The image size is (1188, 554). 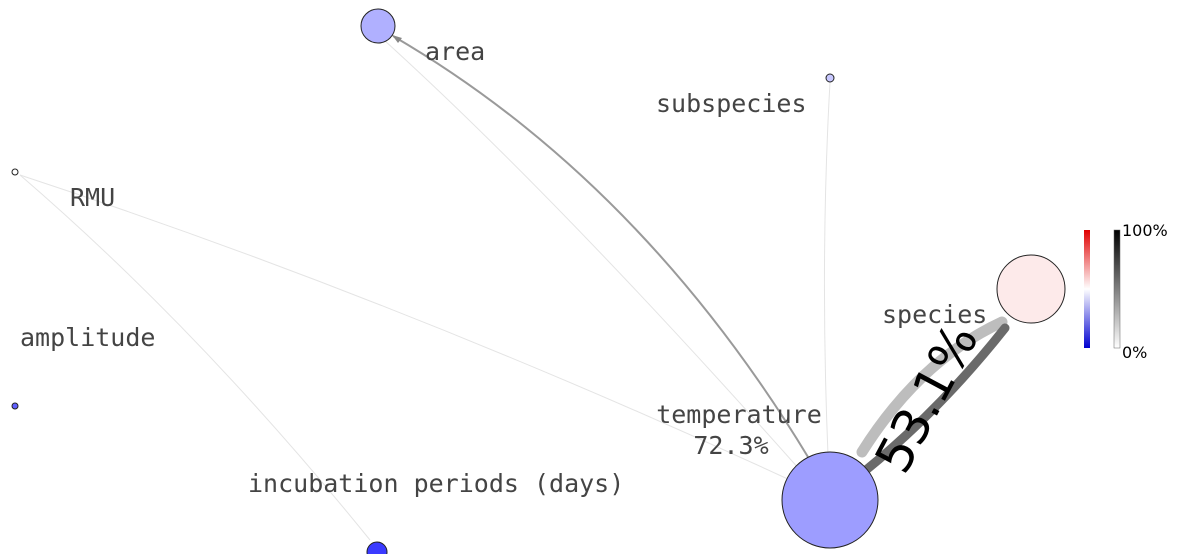 I want to click on colorbar-label: 0%, so click(x=1134, y=352).